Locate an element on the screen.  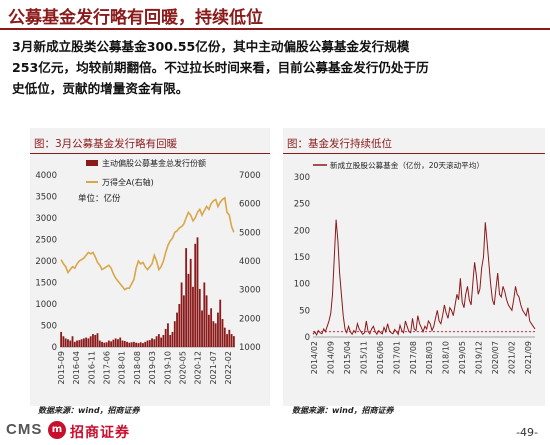
x-tick-label: 2018-01 is located at coordinates (122, 367).